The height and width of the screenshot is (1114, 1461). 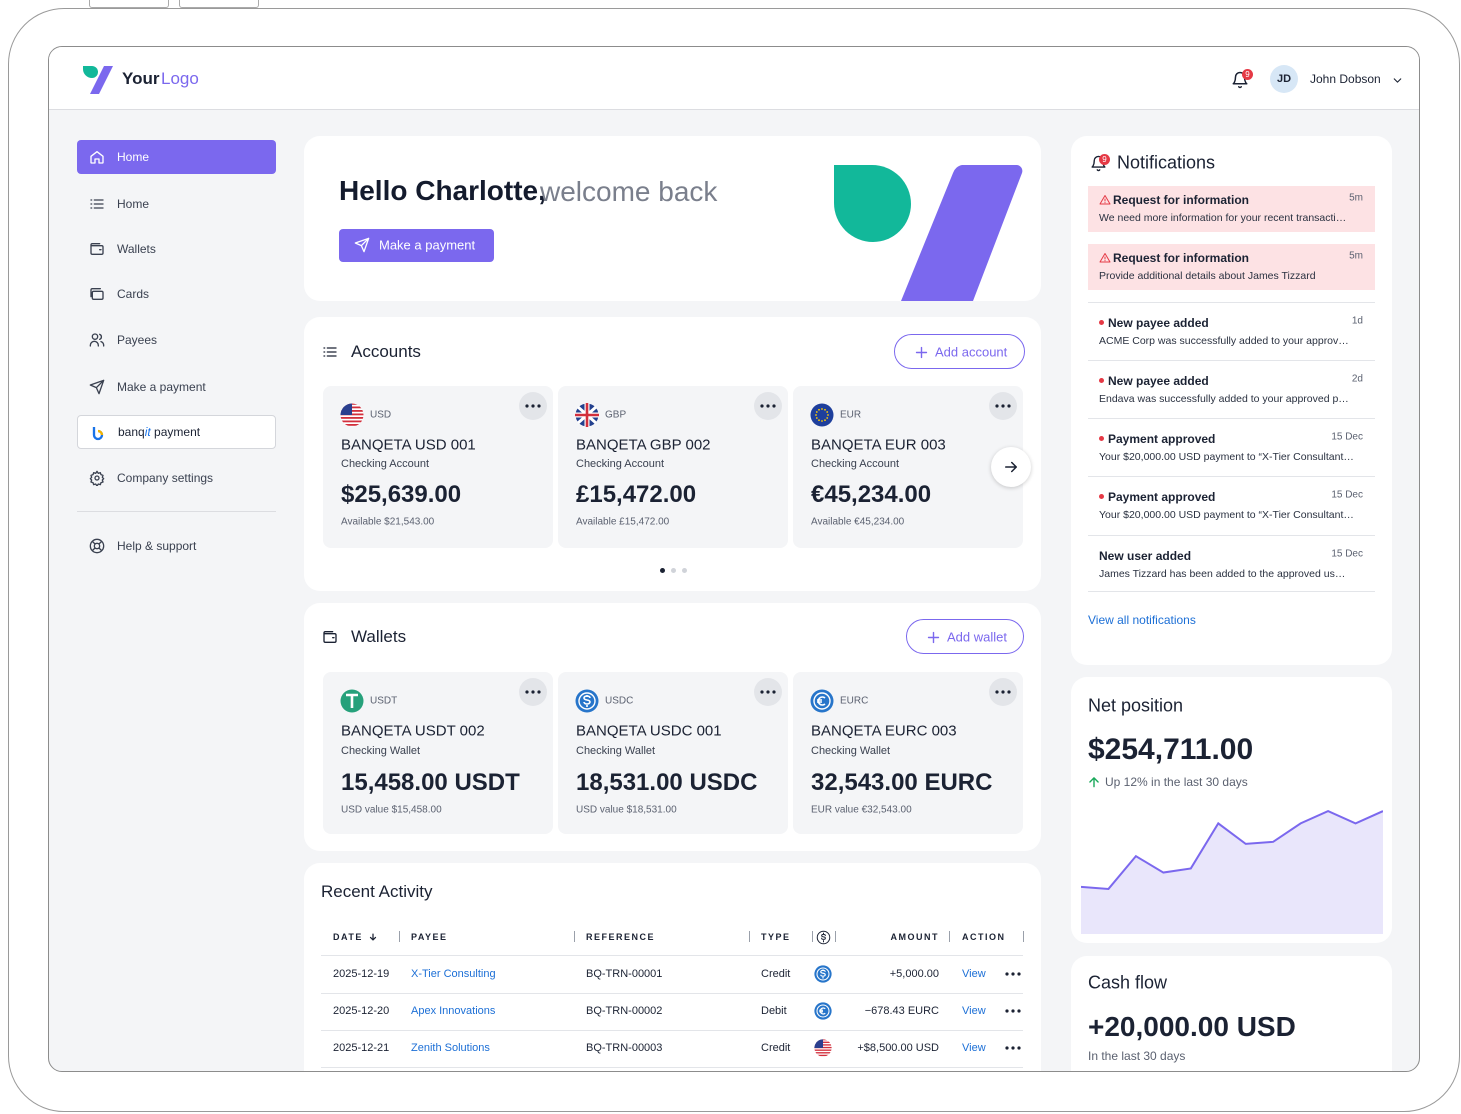 I want to click on nav-item: Cards, so click(x=176, y=294).